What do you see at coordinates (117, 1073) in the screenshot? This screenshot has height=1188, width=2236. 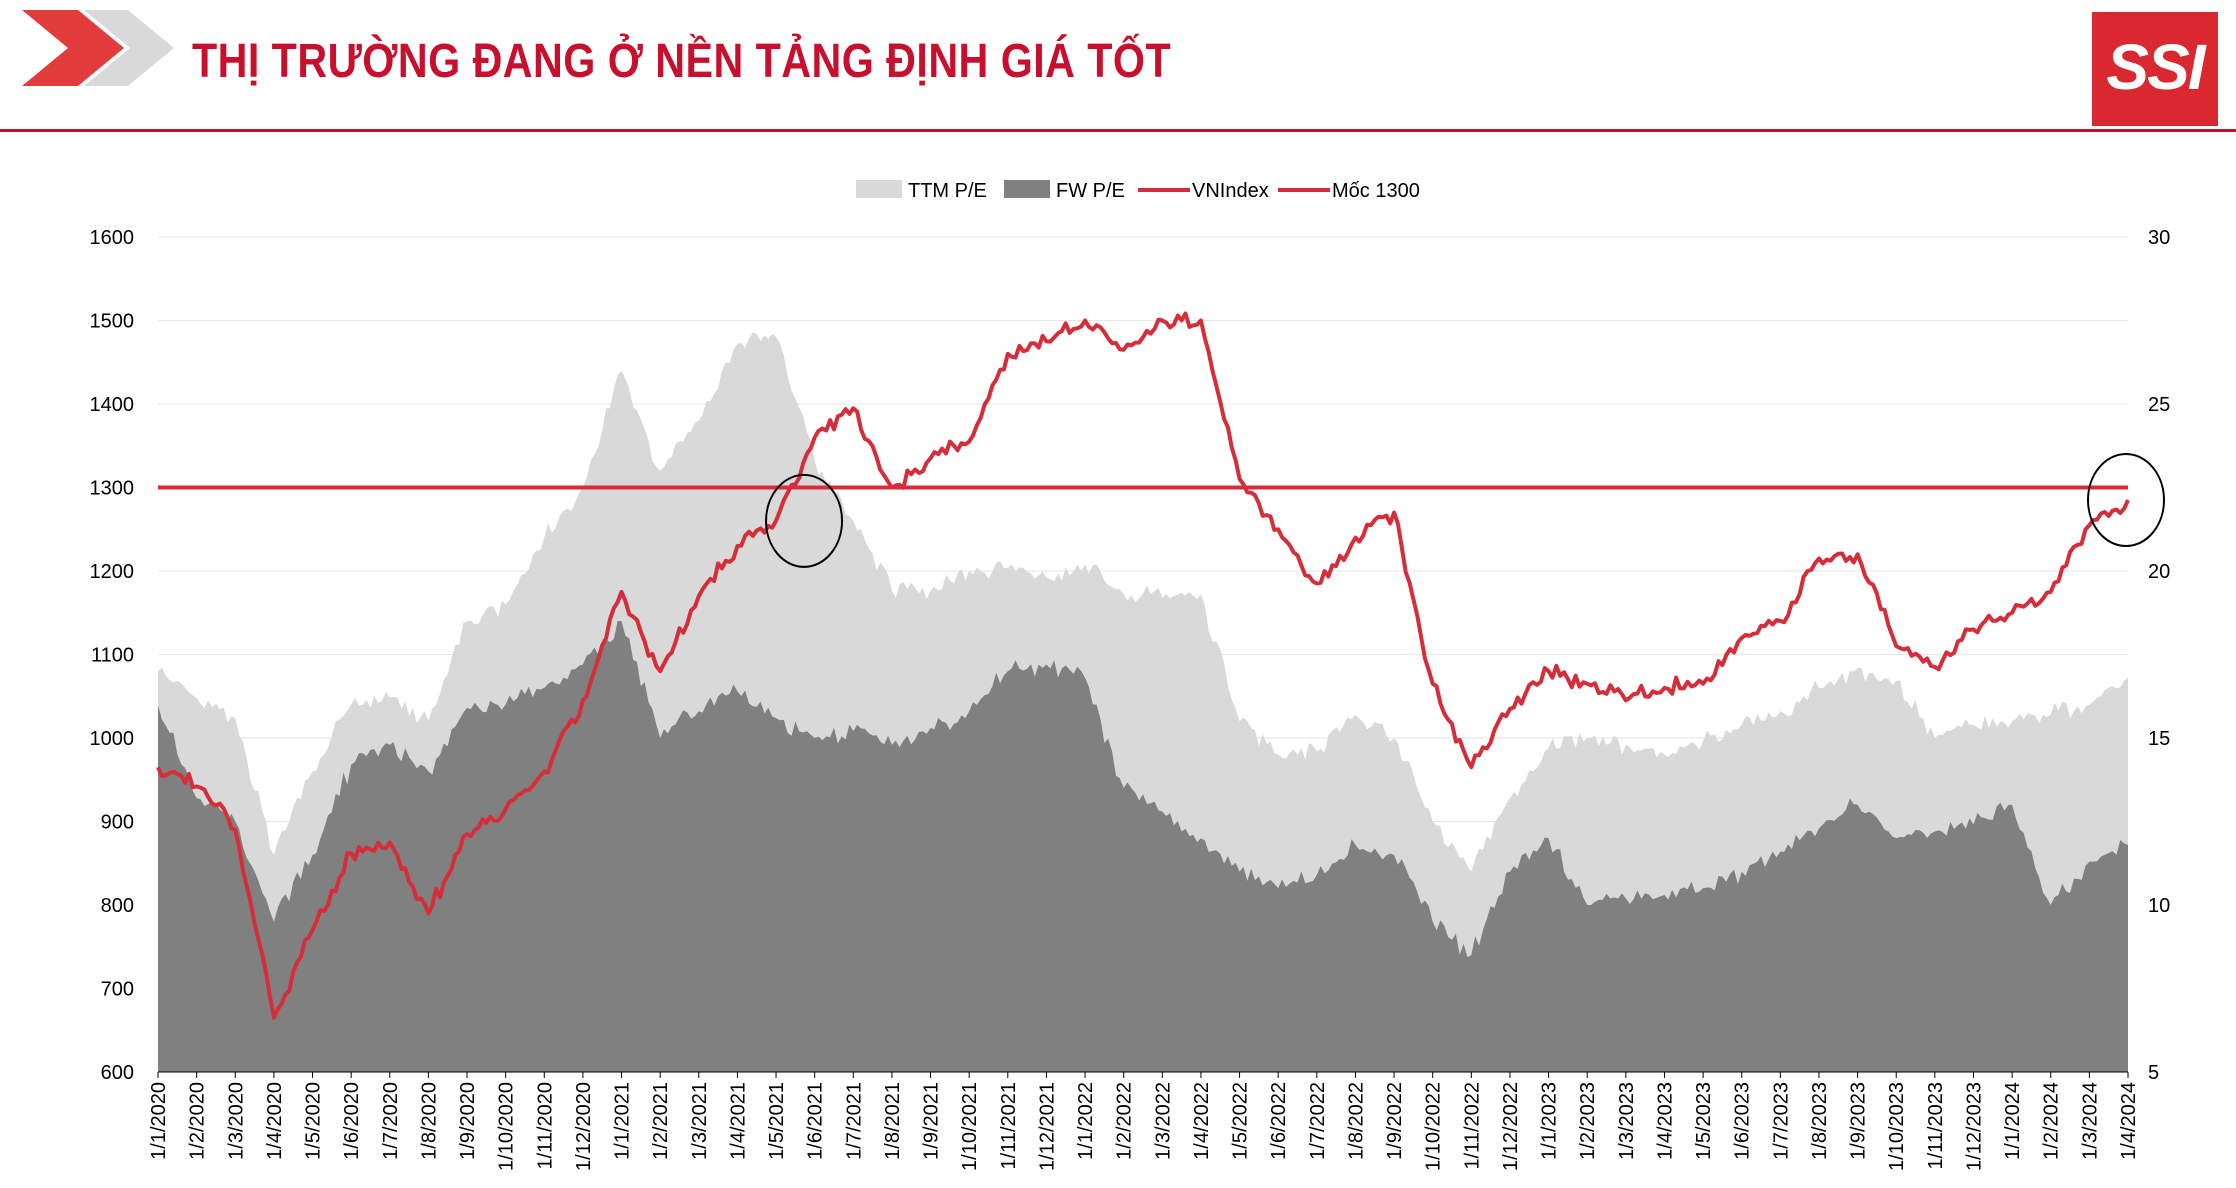 I see `left-tick-label: 600` at bounding box center [117, 1073].